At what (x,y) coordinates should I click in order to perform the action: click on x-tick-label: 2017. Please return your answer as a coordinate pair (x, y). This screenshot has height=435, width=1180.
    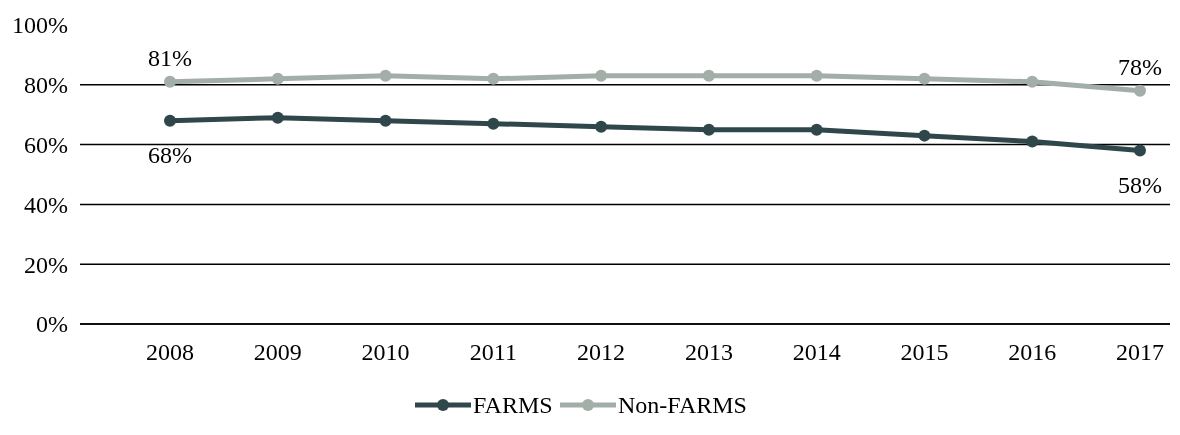
    Looking at the image, I should click on (1140, 352).